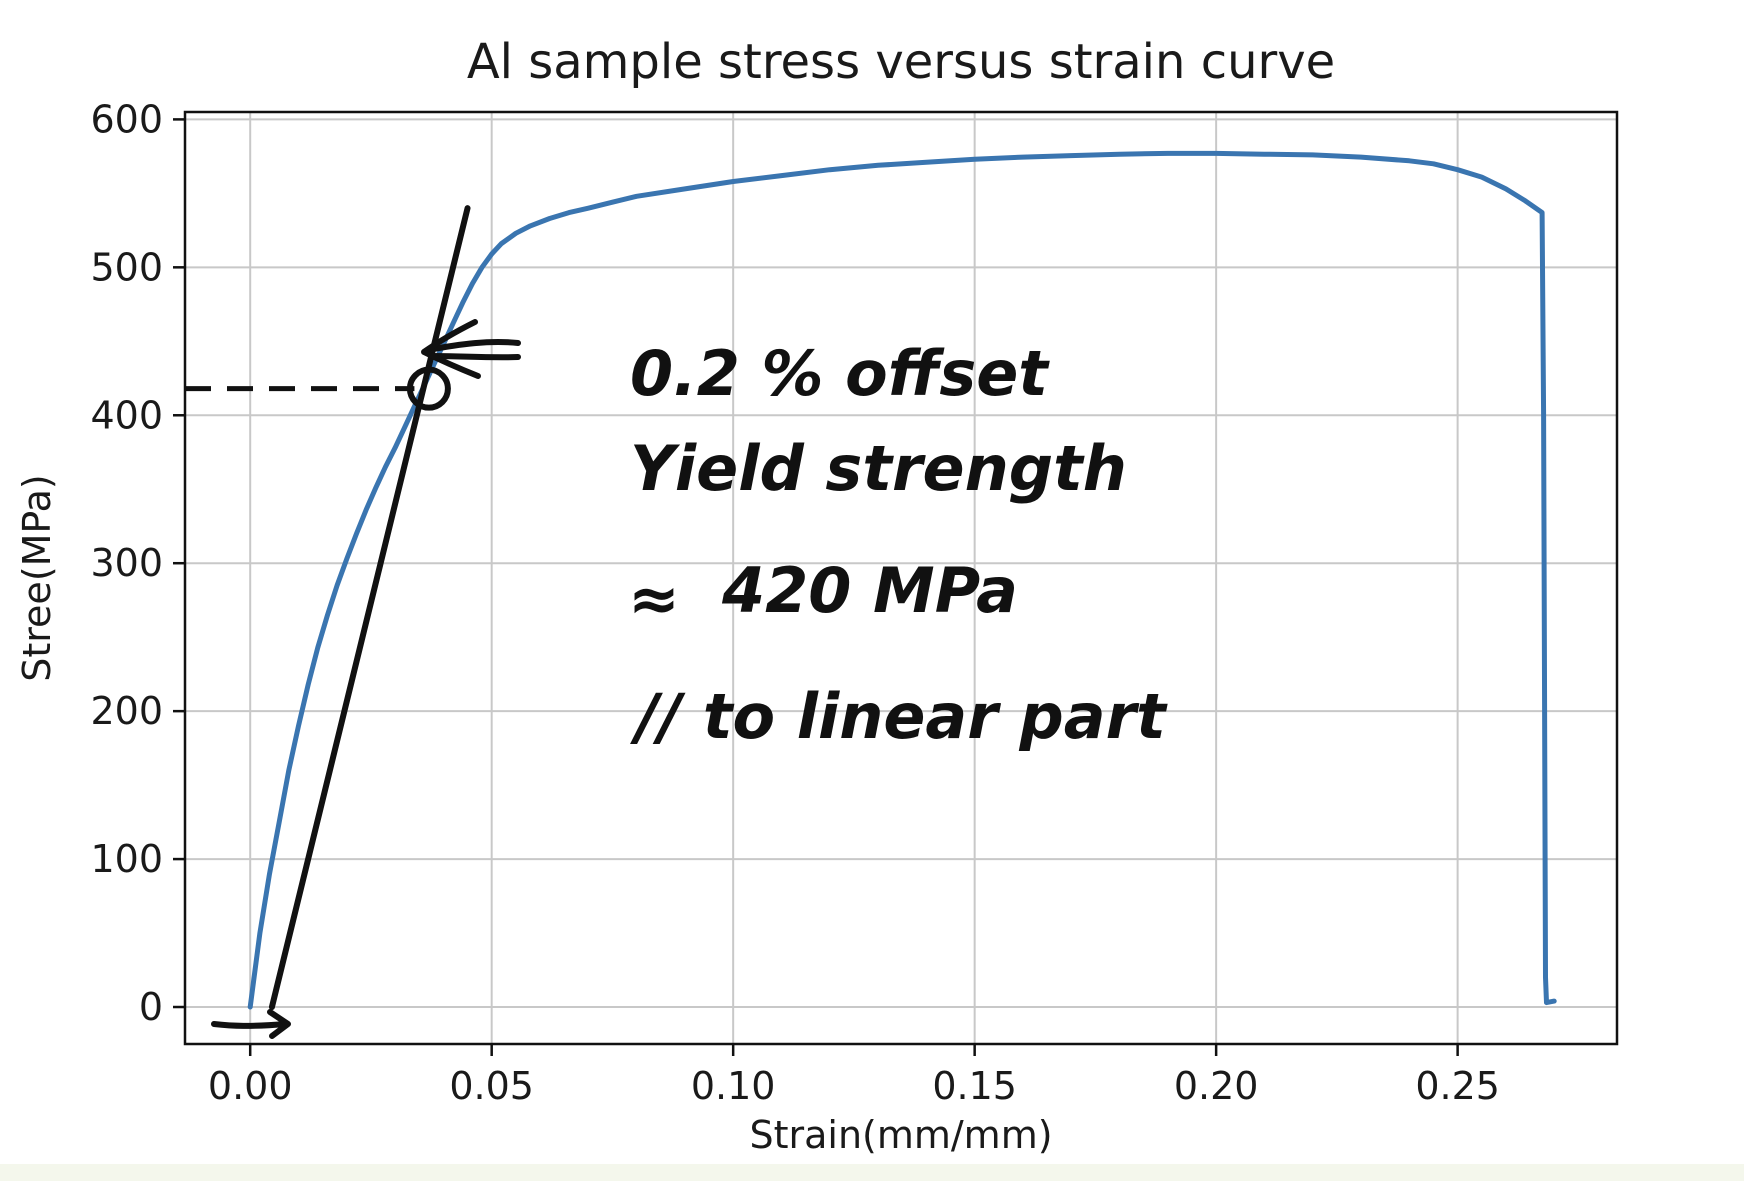  I want to click on yield-point-circle, so click(428, 388).